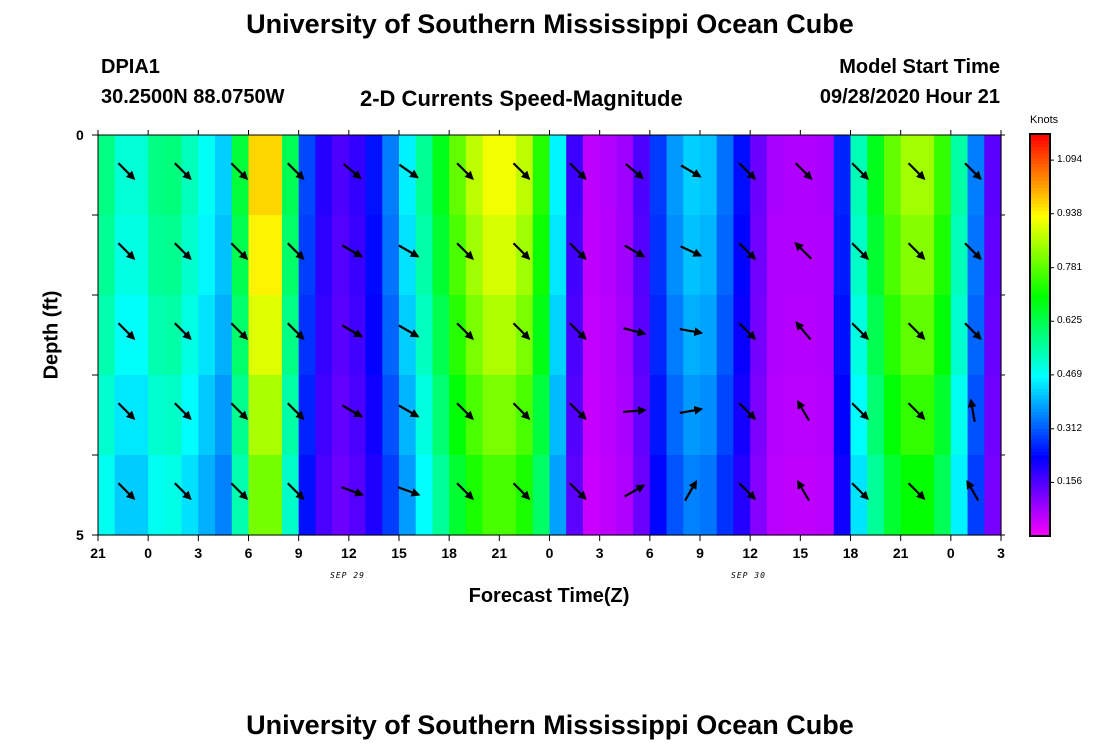 This screenshot has height=750, width=1100. What do you see at coordinates (1041, 335) in the screenshot?
I see `colorbar` at bounding box center [1041, 335].